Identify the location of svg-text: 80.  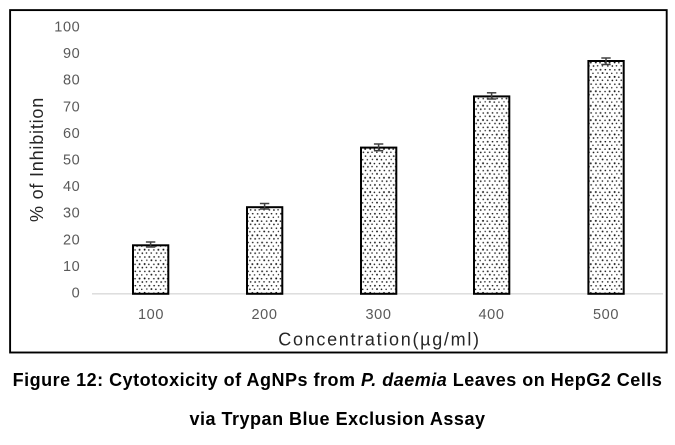
(71, 81).